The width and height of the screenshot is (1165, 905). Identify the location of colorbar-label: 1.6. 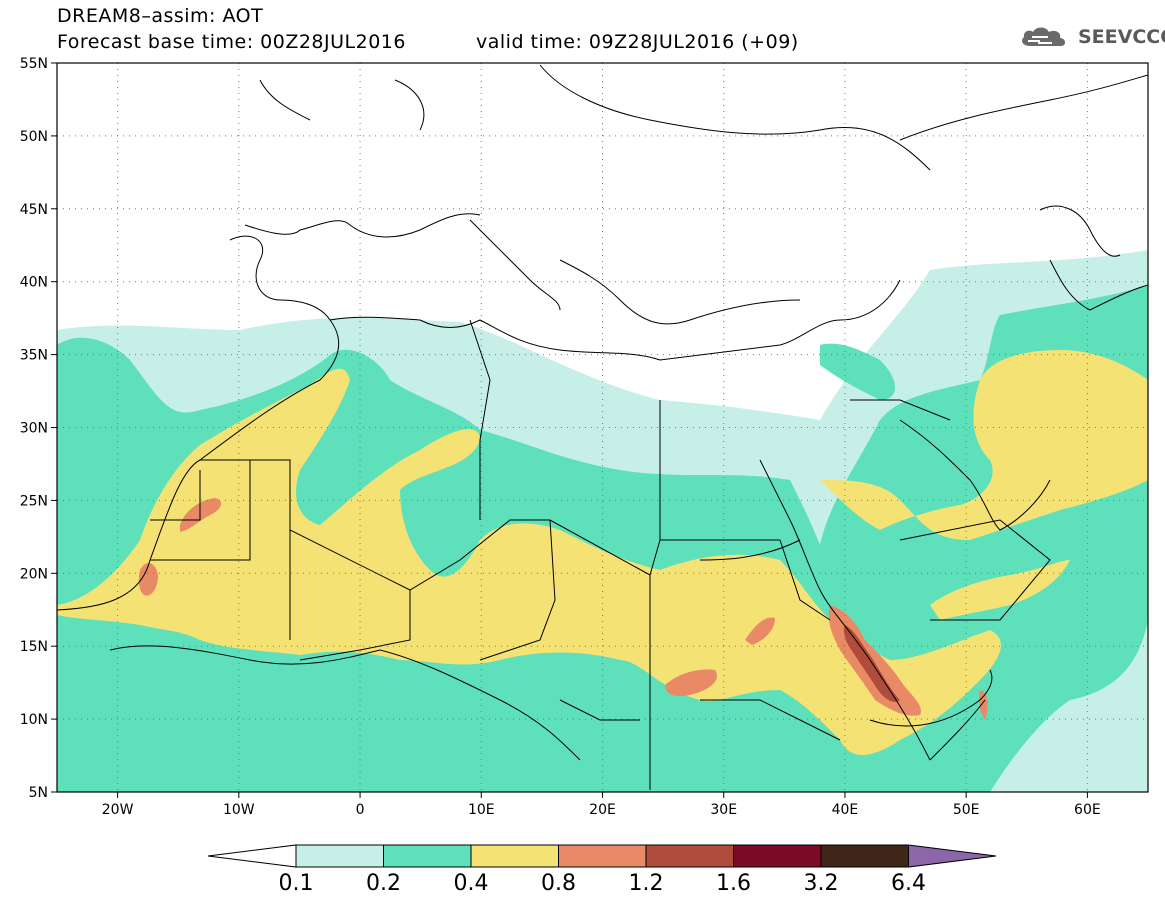
(733, 883).